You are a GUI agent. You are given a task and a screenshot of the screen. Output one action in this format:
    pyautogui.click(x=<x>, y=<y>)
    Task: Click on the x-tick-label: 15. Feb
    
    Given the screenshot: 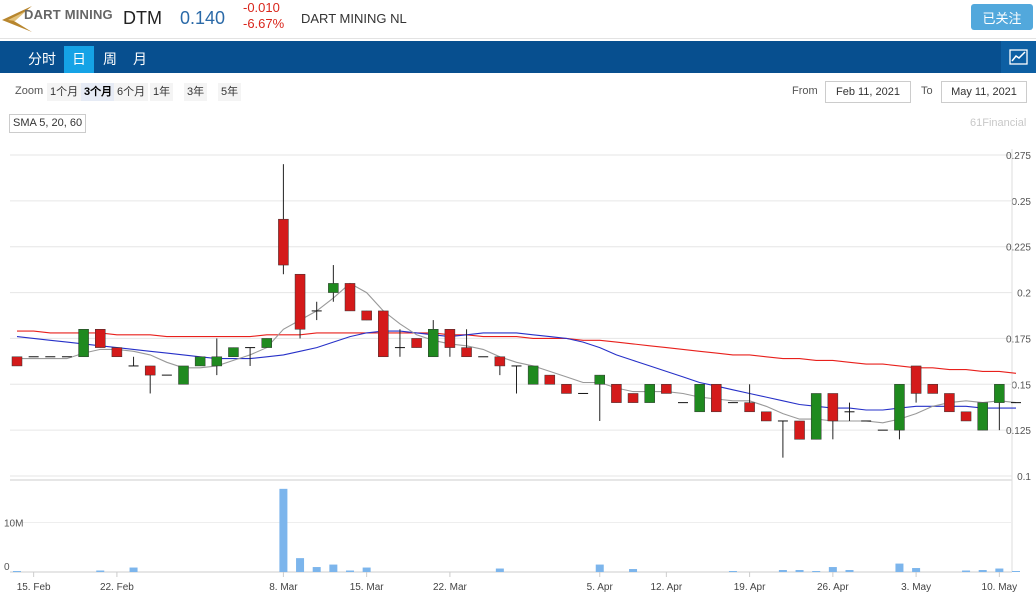 What is the action you would take?
    pyautogui.click(x=34, y=587)
    